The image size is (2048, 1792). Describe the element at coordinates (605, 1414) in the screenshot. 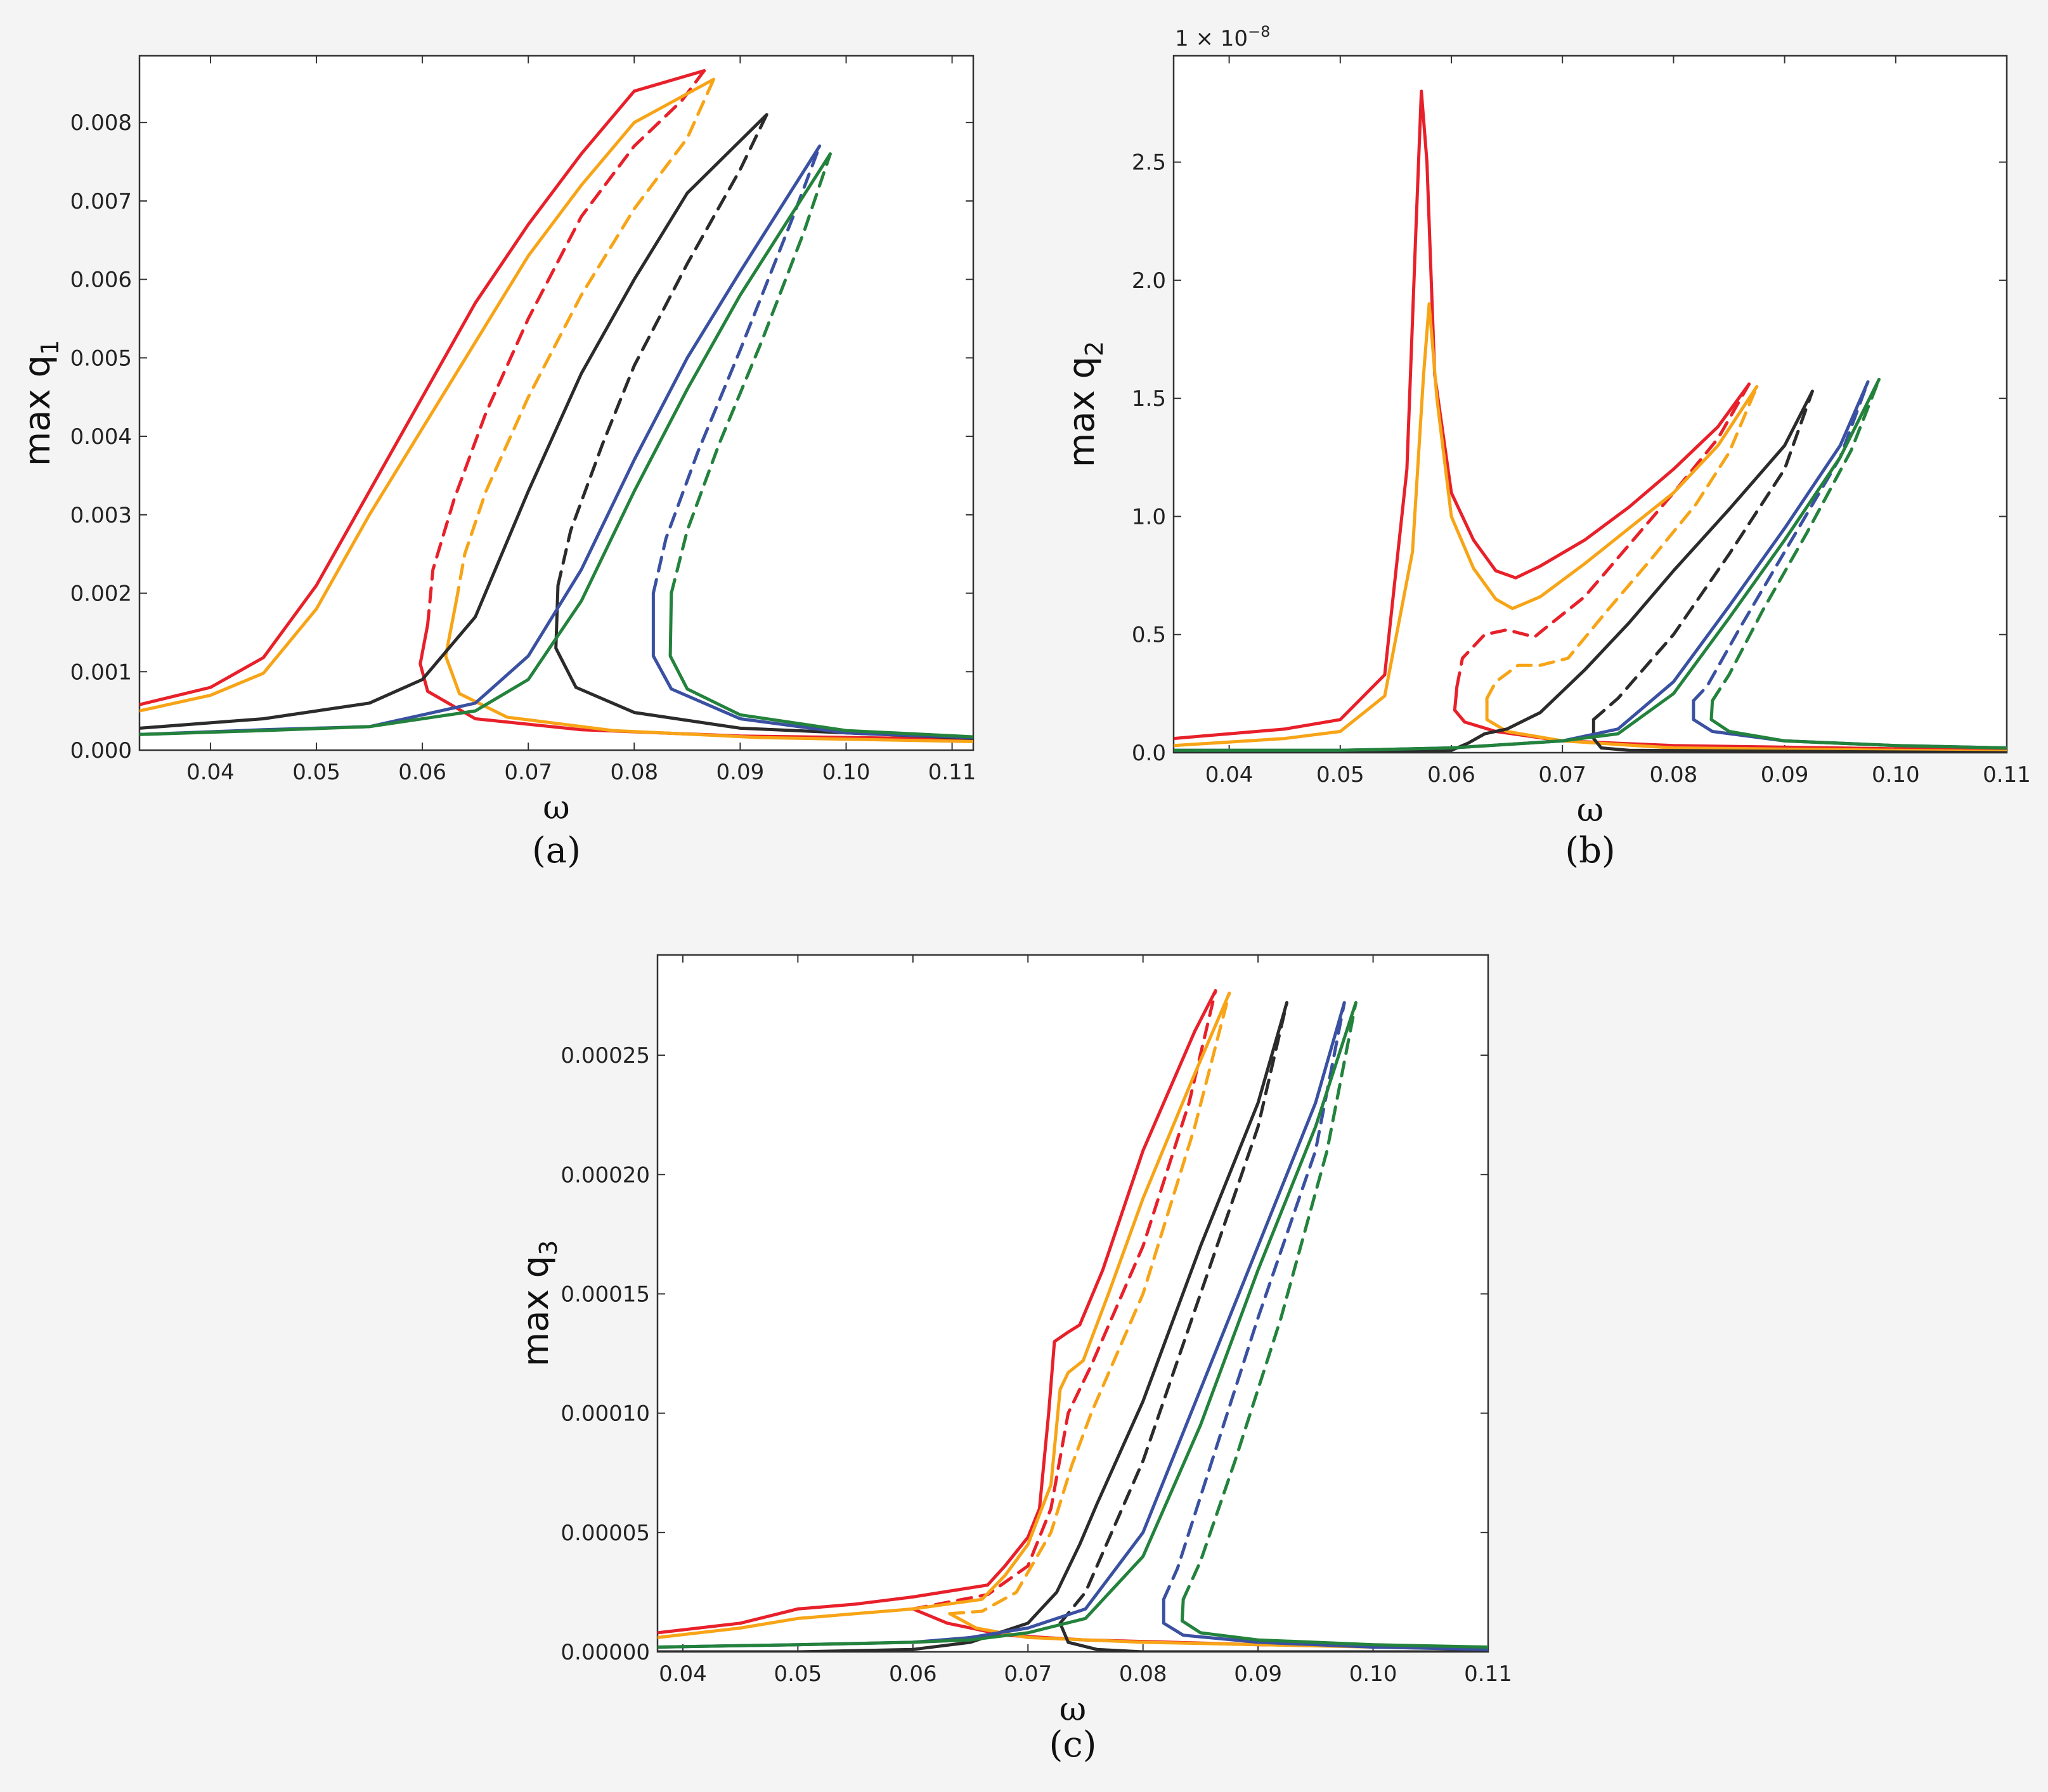

I see `y-tick-label: 0.00010` at that location.